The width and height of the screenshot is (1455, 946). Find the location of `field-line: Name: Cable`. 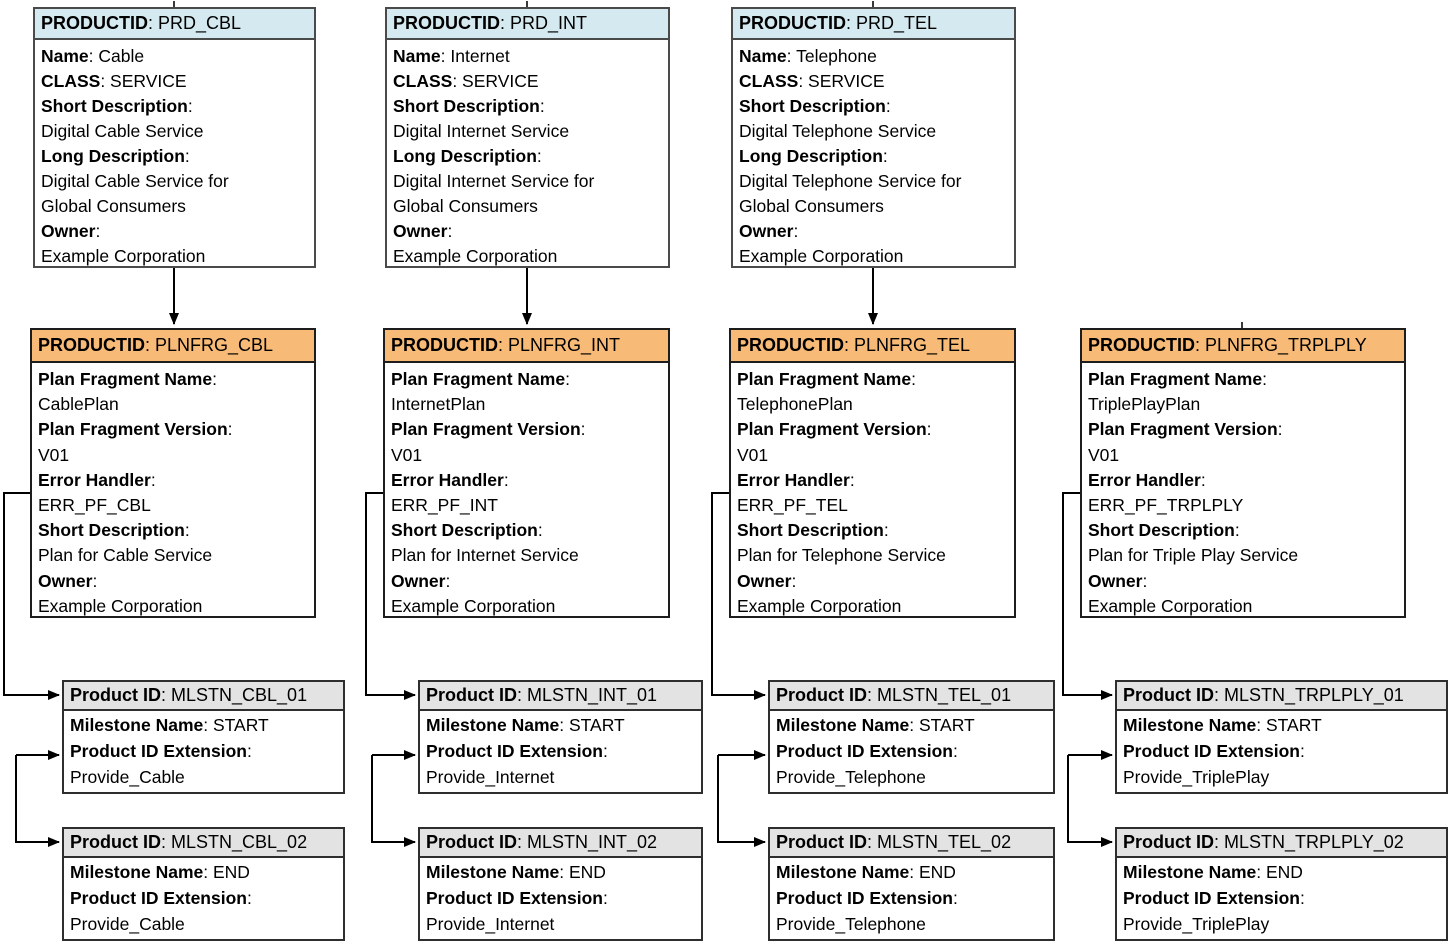

field-line: Name: Cable is located at coordinates (174, 56).